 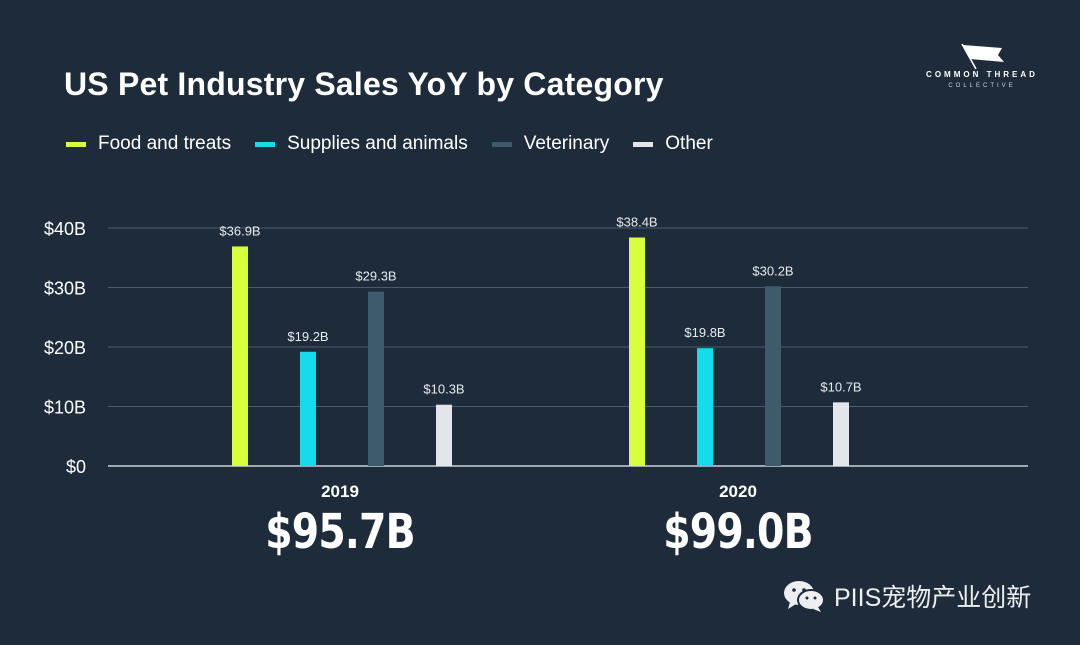 I want to click on legend-swatch-other, so click(x=643, y=144).